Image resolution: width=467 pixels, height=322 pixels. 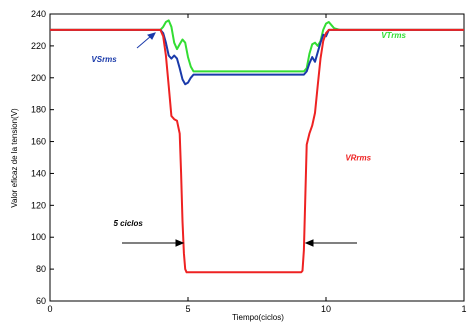 I want to click on annotation-vsrms: VSrms, so click(x=104, y=59).